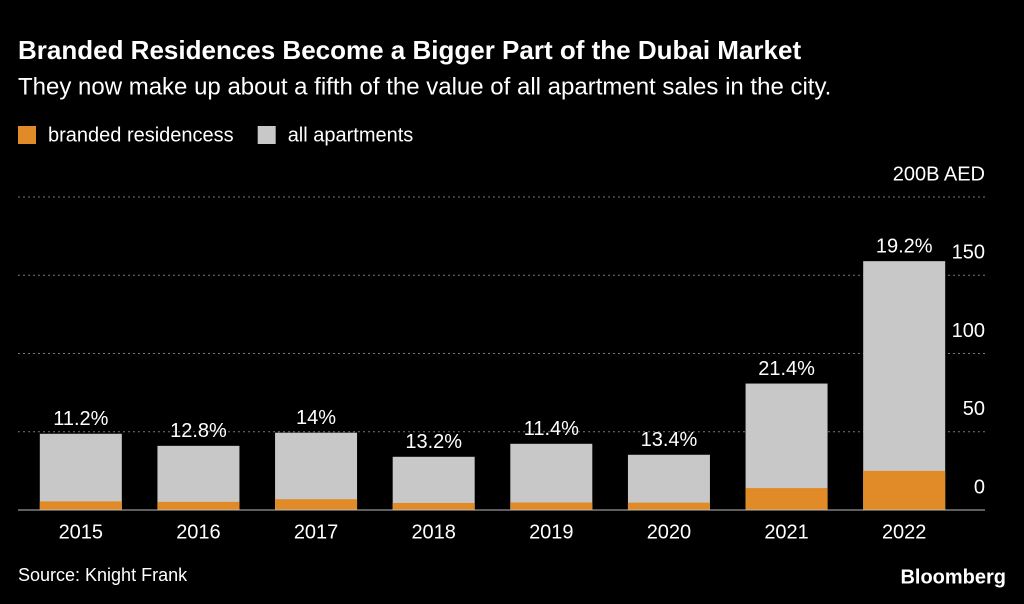 The image size is (1024, 604). Describe the element at coordinates (198, 532) in the screenshot. I see `x-tick-label: 2016` at that location.